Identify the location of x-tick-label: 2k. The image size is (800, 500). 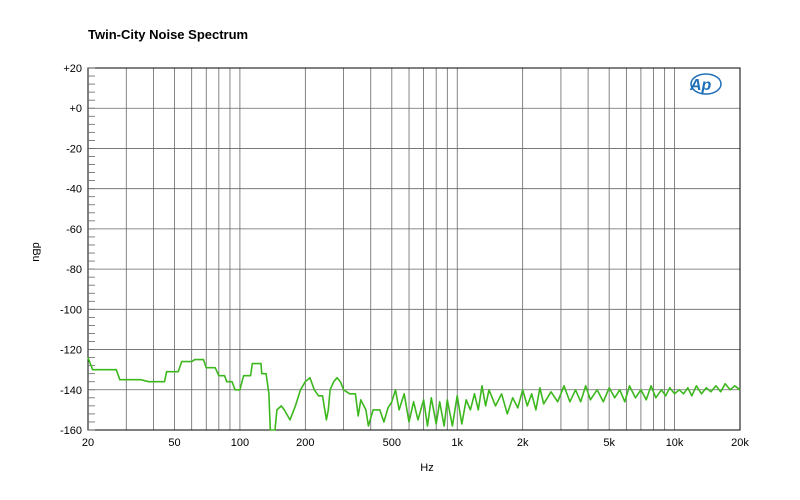
(523, 443).